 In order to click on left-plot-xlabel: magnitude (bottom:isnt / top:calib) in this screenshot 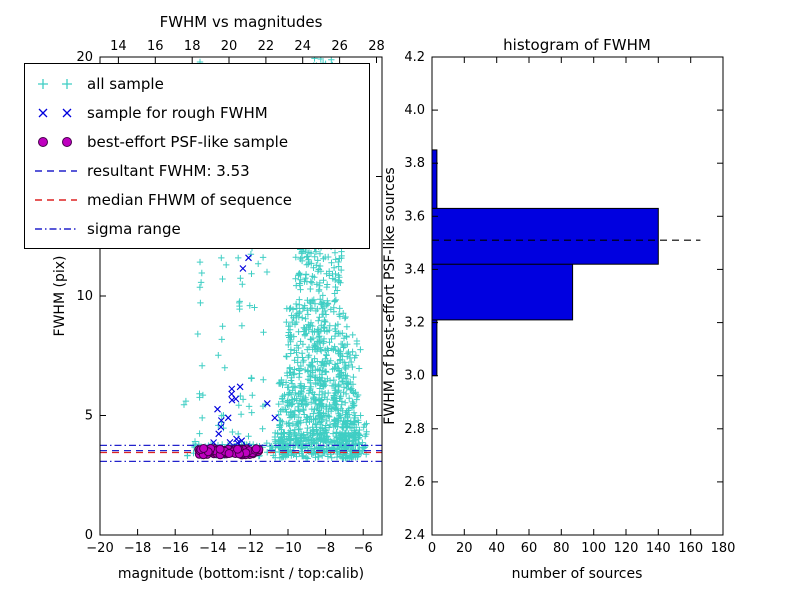, I will do `click(241, 574)`.